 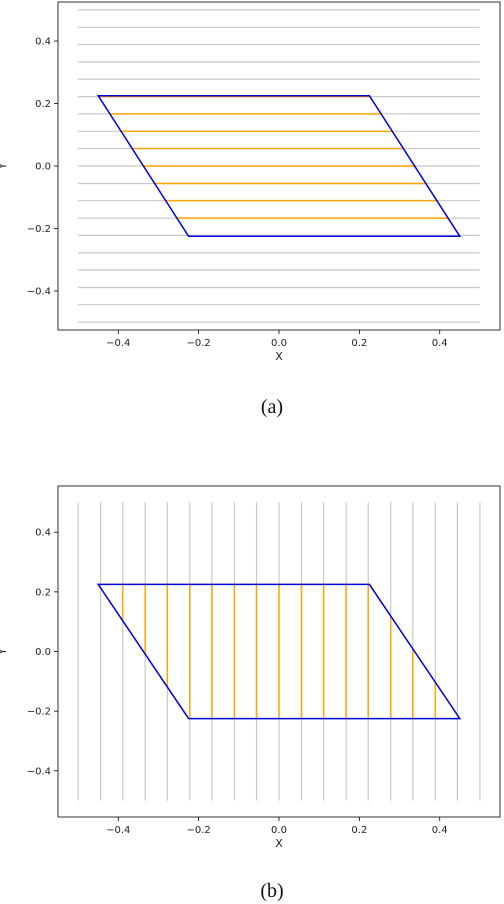 I want to click on parallelogram-b, so click(x=279, y=651).